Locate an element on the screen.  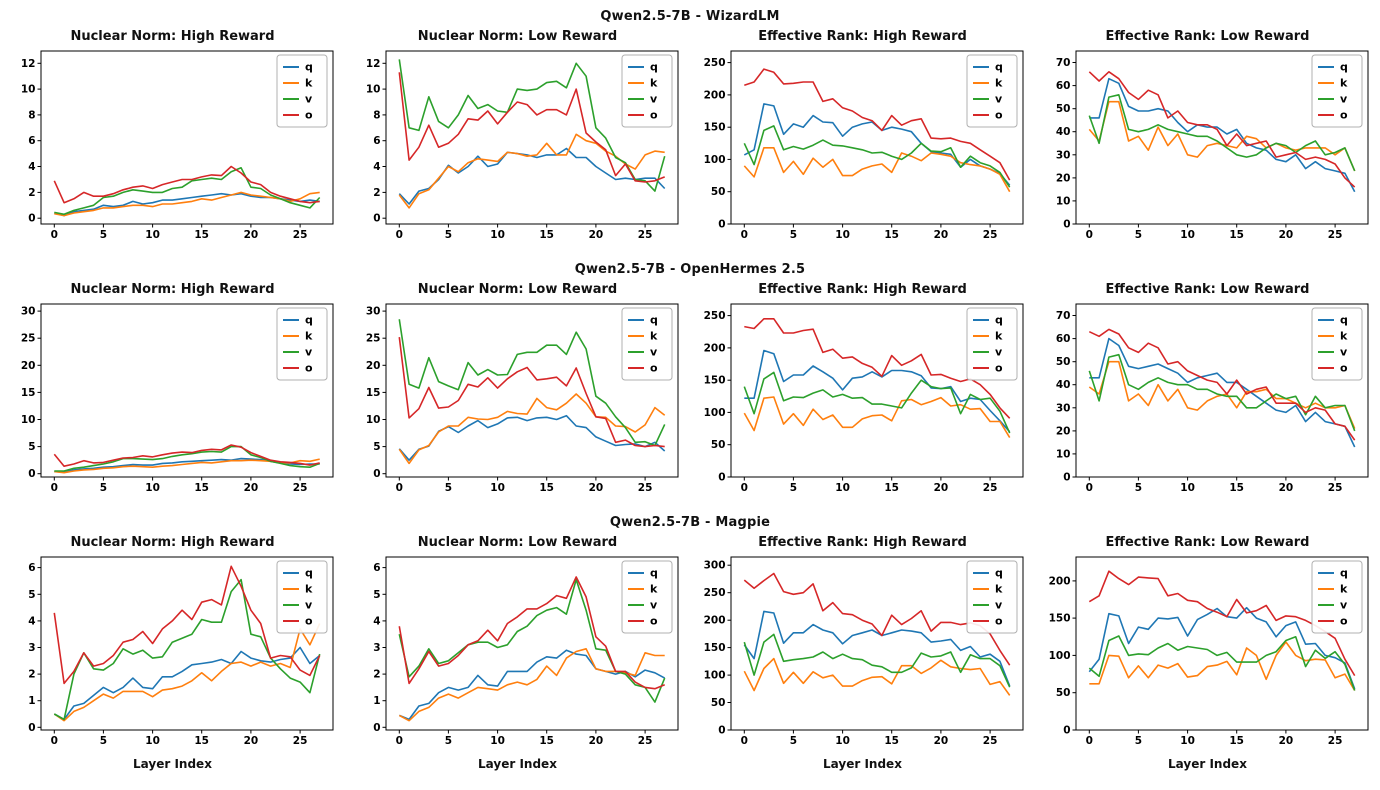
y-tick-label: 60 is located at coordinates (1062, 339).